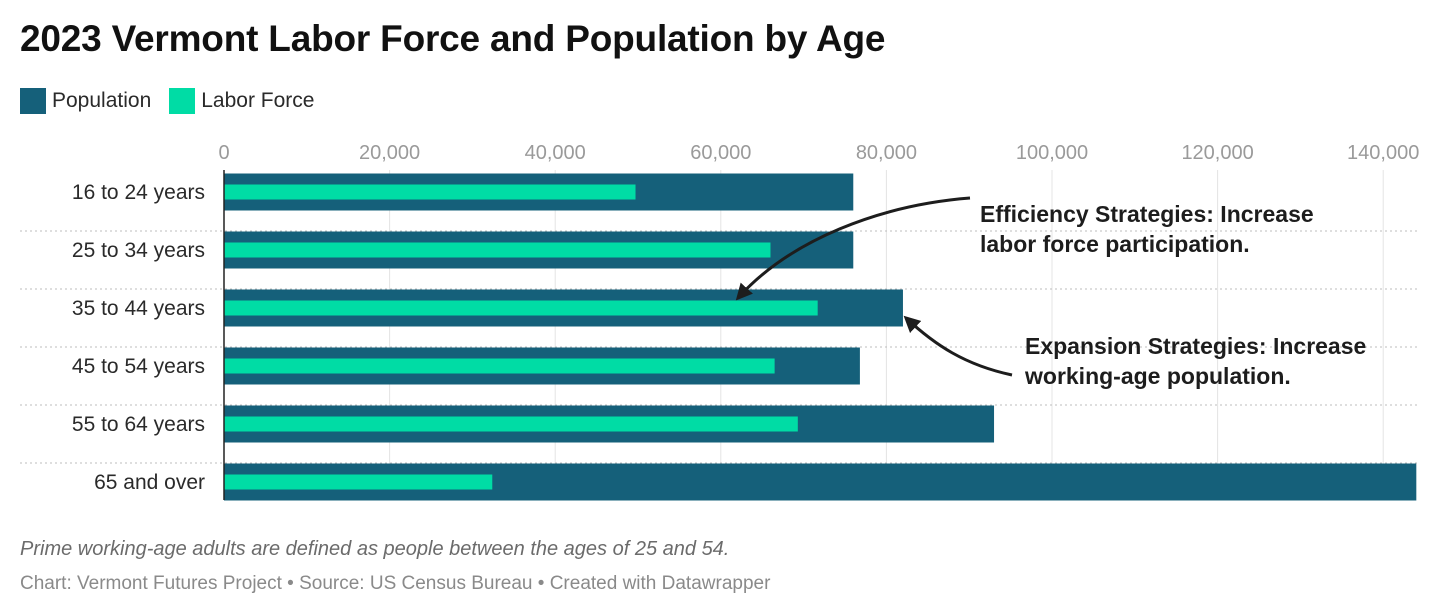  What do you see at coordinates (1217, 153) in the screenshot?
I see `x-tick-label: 120,000` at bounding box center [1217, 153].